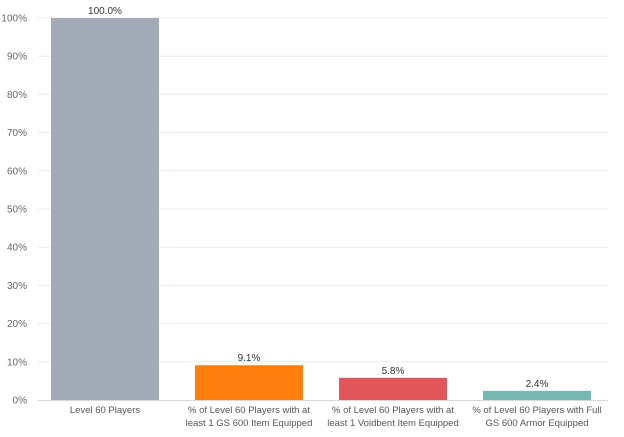 The width and height of the screenshot is (624, 437). What do you see at coordinates (20, 401) in the screenshot?
I see `y-tick-label: 0%` at bounding box center [20, 401].